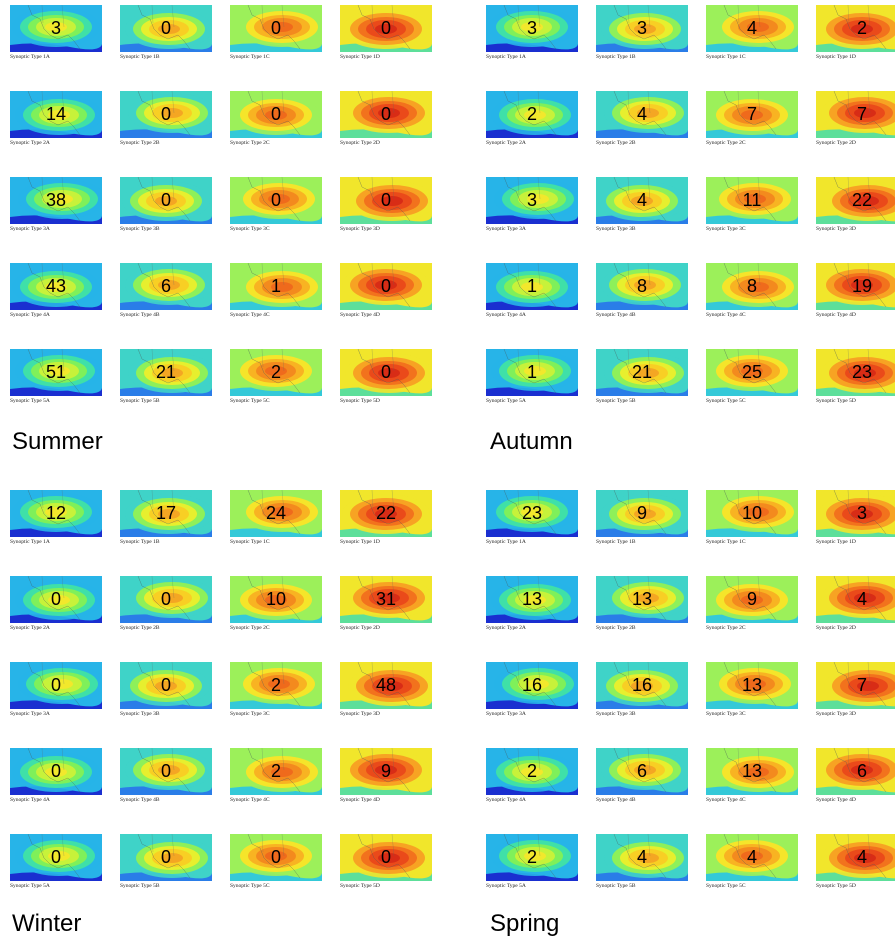 This screenshot has width=895, height=942. Describe the element at coordinates (56, 207) in the screenshot. I see `synoptic-cell-3a: 38 Synoptic Type 3A` at that location.